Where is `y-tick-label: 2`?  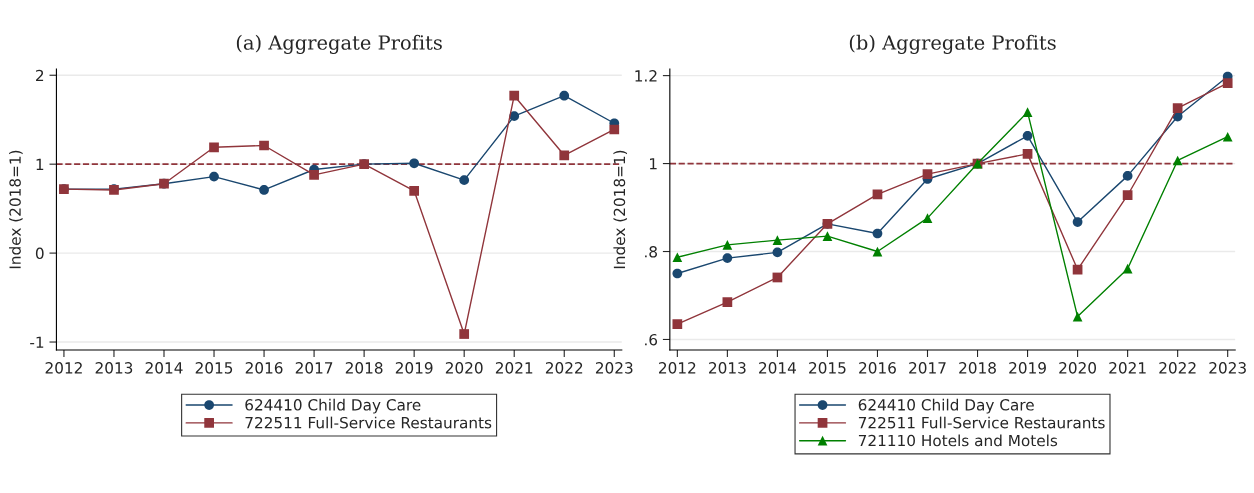
y-tick-label: 2 is located at coordinates (40, 75).